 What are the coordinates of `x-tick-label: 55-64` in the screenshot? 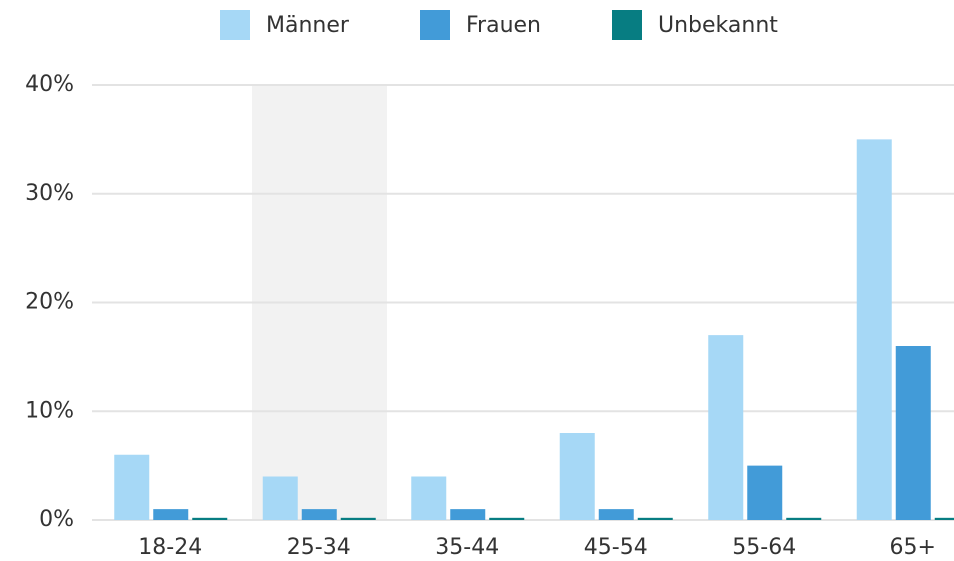 It's located at (764, 547).